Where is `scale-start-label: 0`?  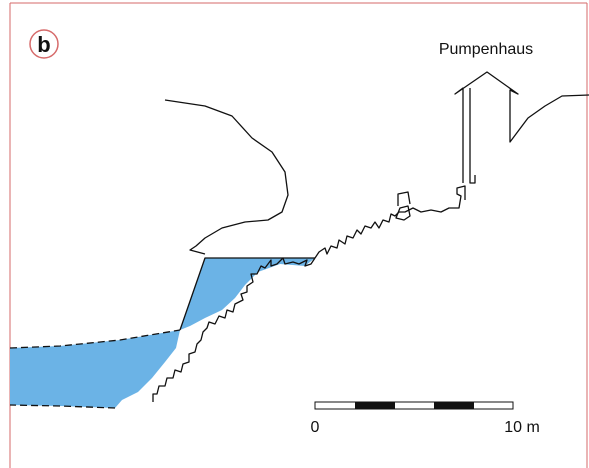
scale-start-label: 0 is located at coordinates (315, 427).